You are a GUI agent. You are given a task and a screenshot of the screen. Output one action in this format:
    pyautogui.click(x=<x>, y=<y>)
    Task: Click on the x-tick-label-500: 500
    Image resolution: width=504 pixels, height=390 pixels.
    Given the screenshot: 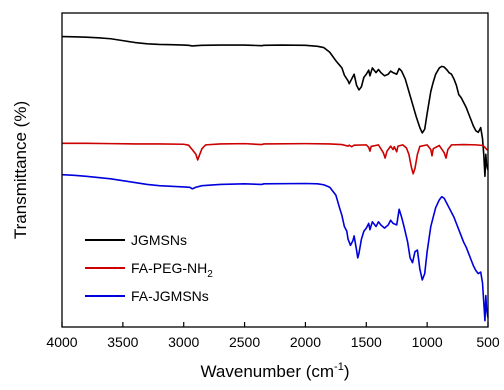 What is the action you would take?
    pyautogui.click(x=488, y=342)
    